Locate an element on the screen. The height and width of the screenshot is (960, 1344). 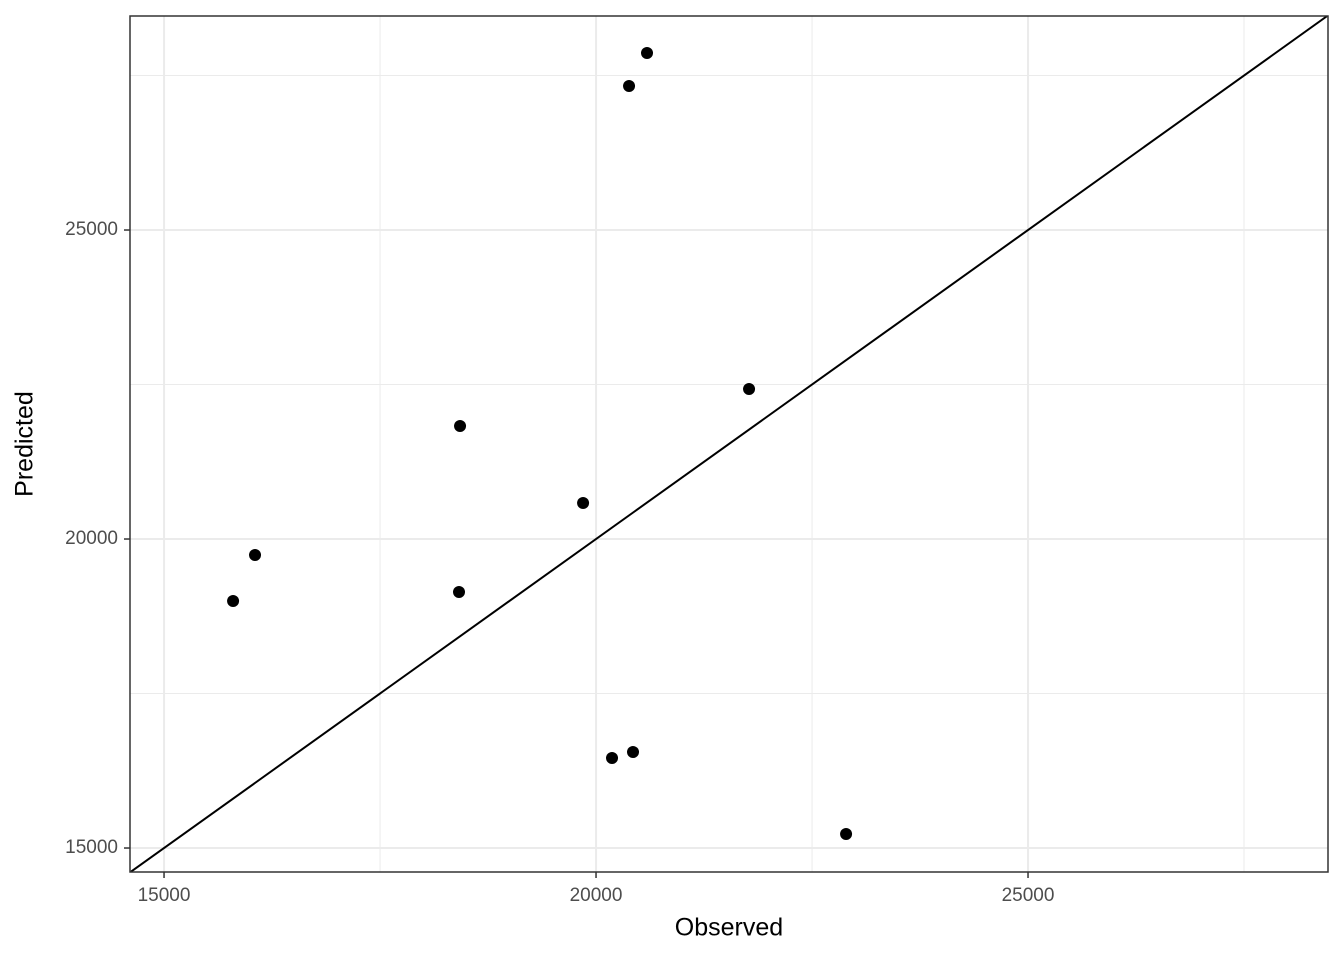
x-tick-label: 25000 is located at coordinates (1028, 895).